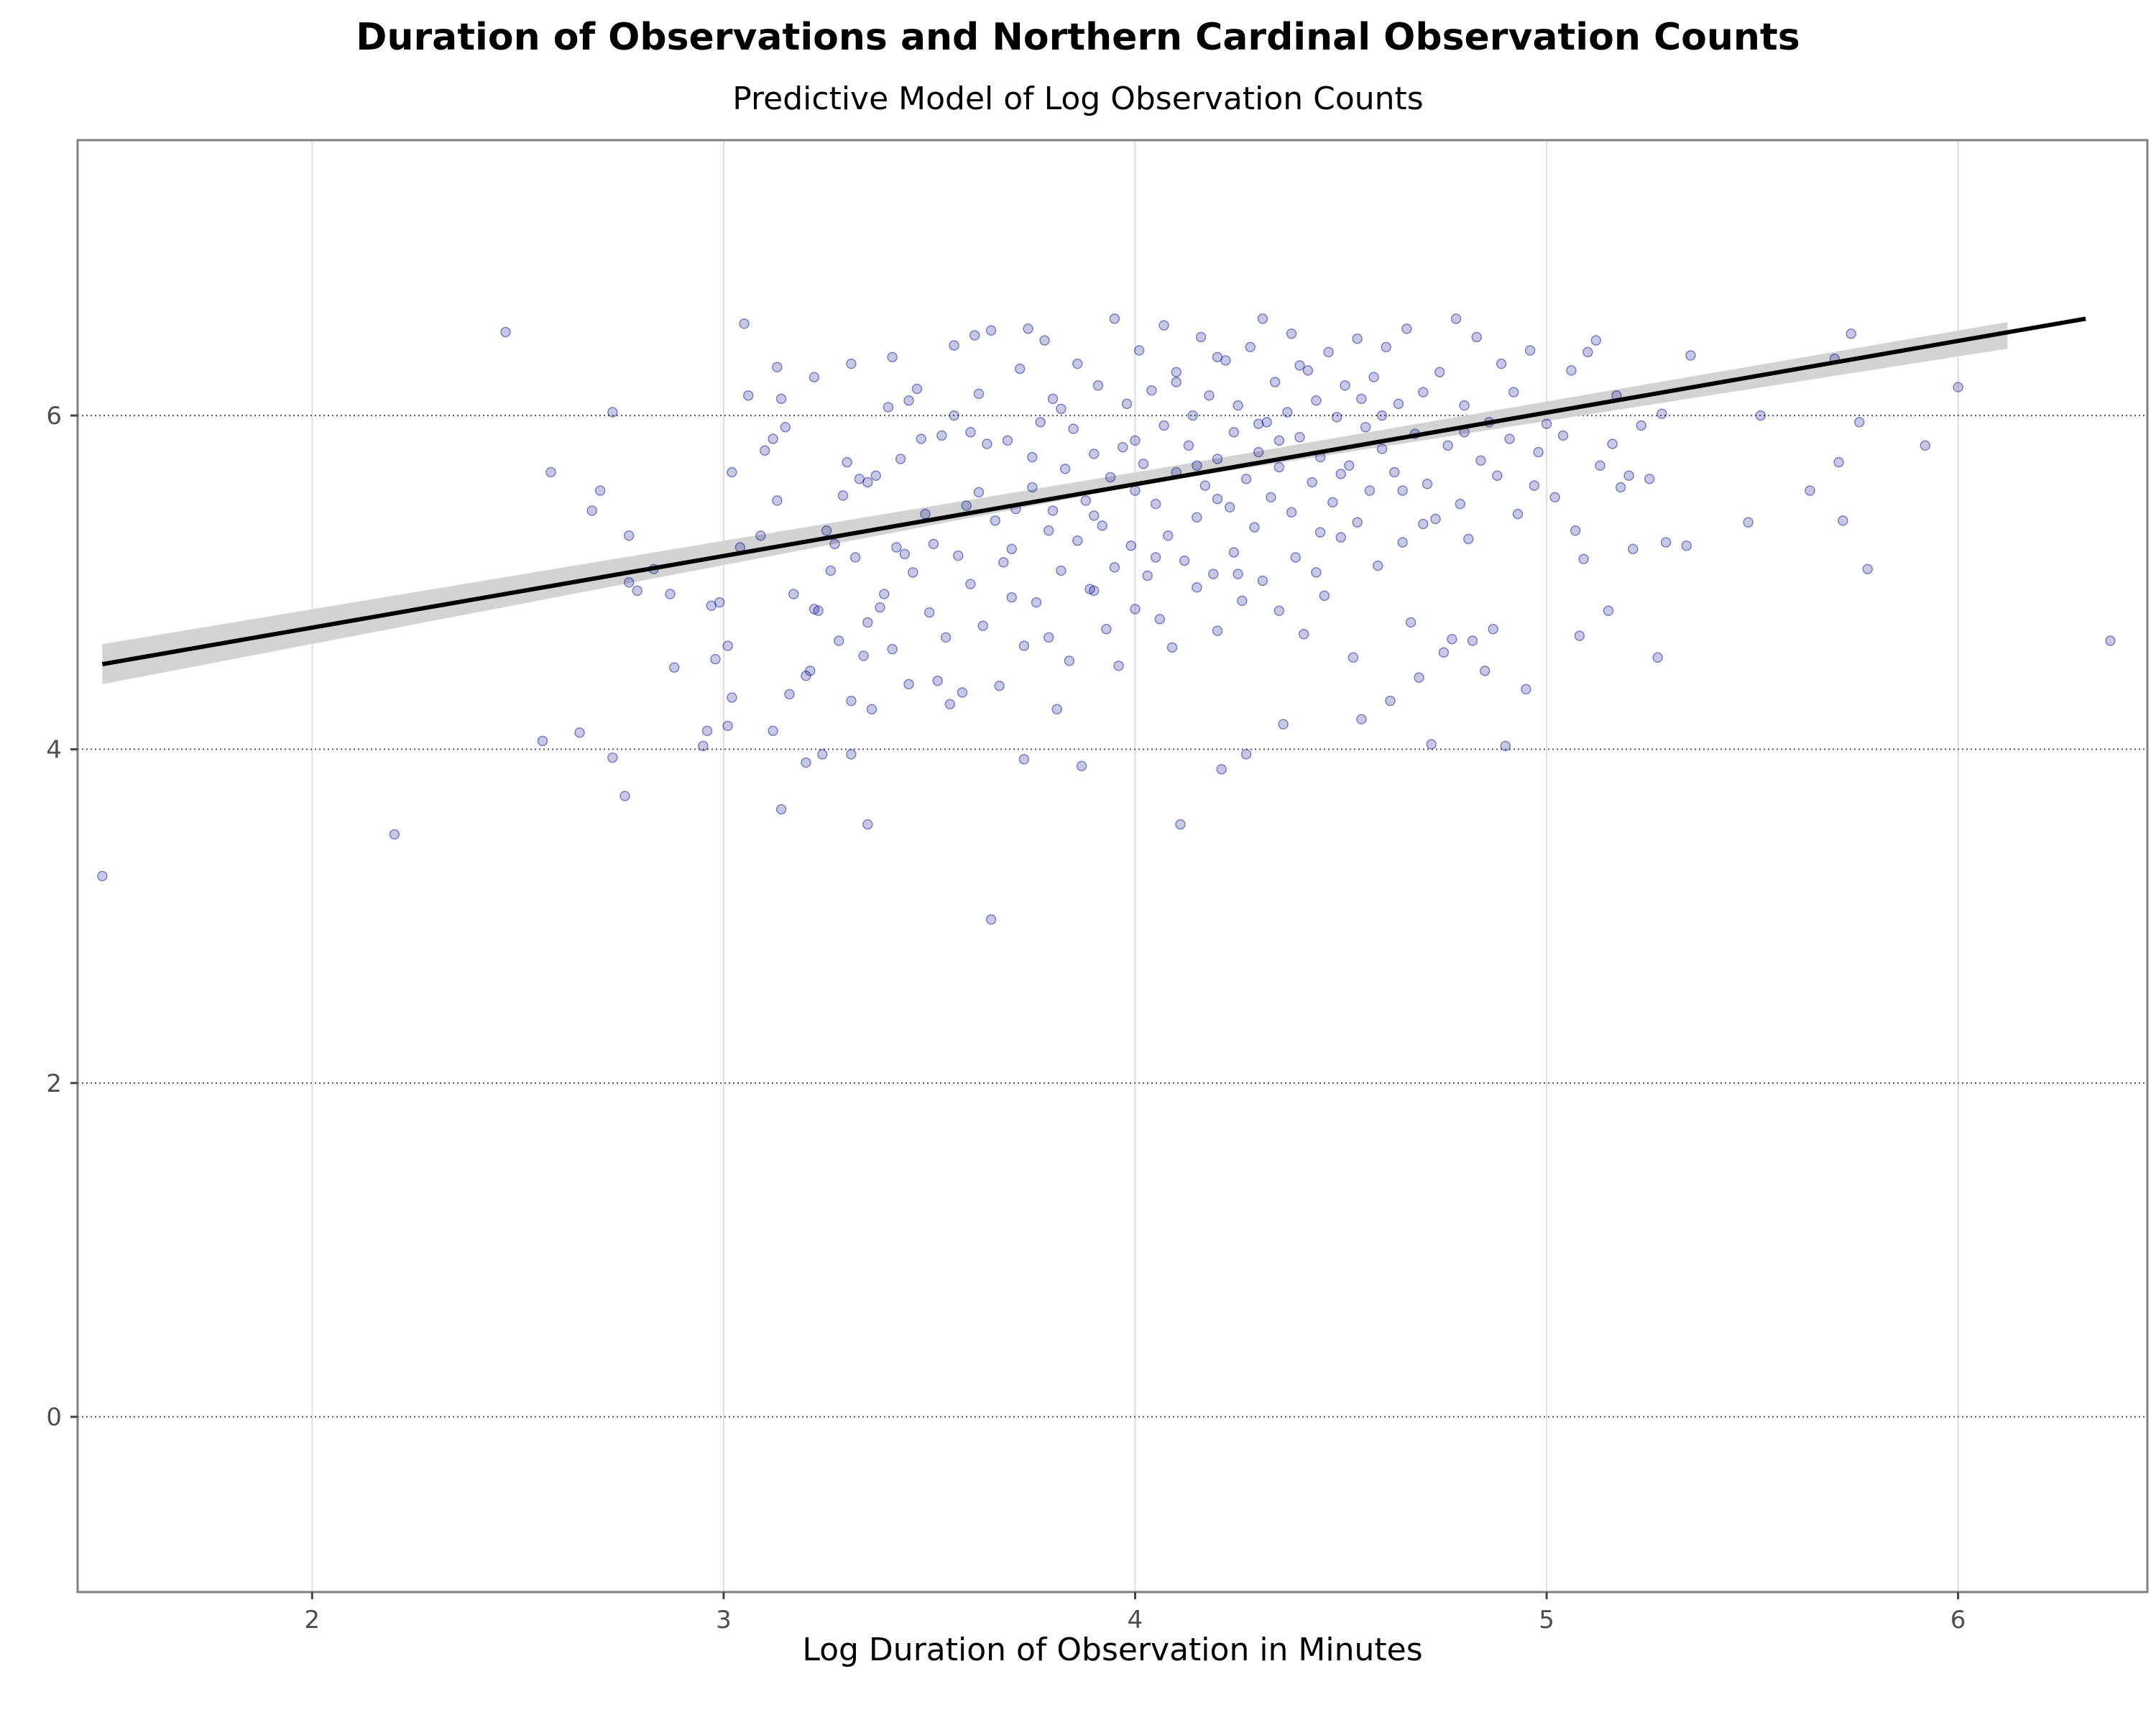 This screenshot has height=1725, width=2156. I want to click on x-tick-label: 5, so click(1546, 1620).